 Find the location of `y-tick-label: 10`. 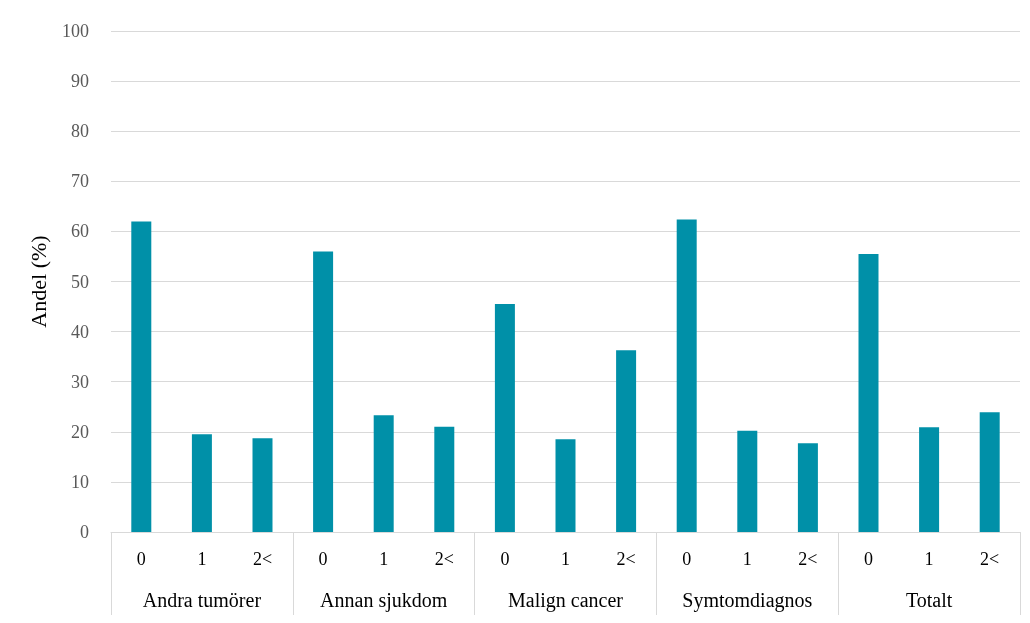

y-tick-label: 10 is located at coordinates (80, 481).